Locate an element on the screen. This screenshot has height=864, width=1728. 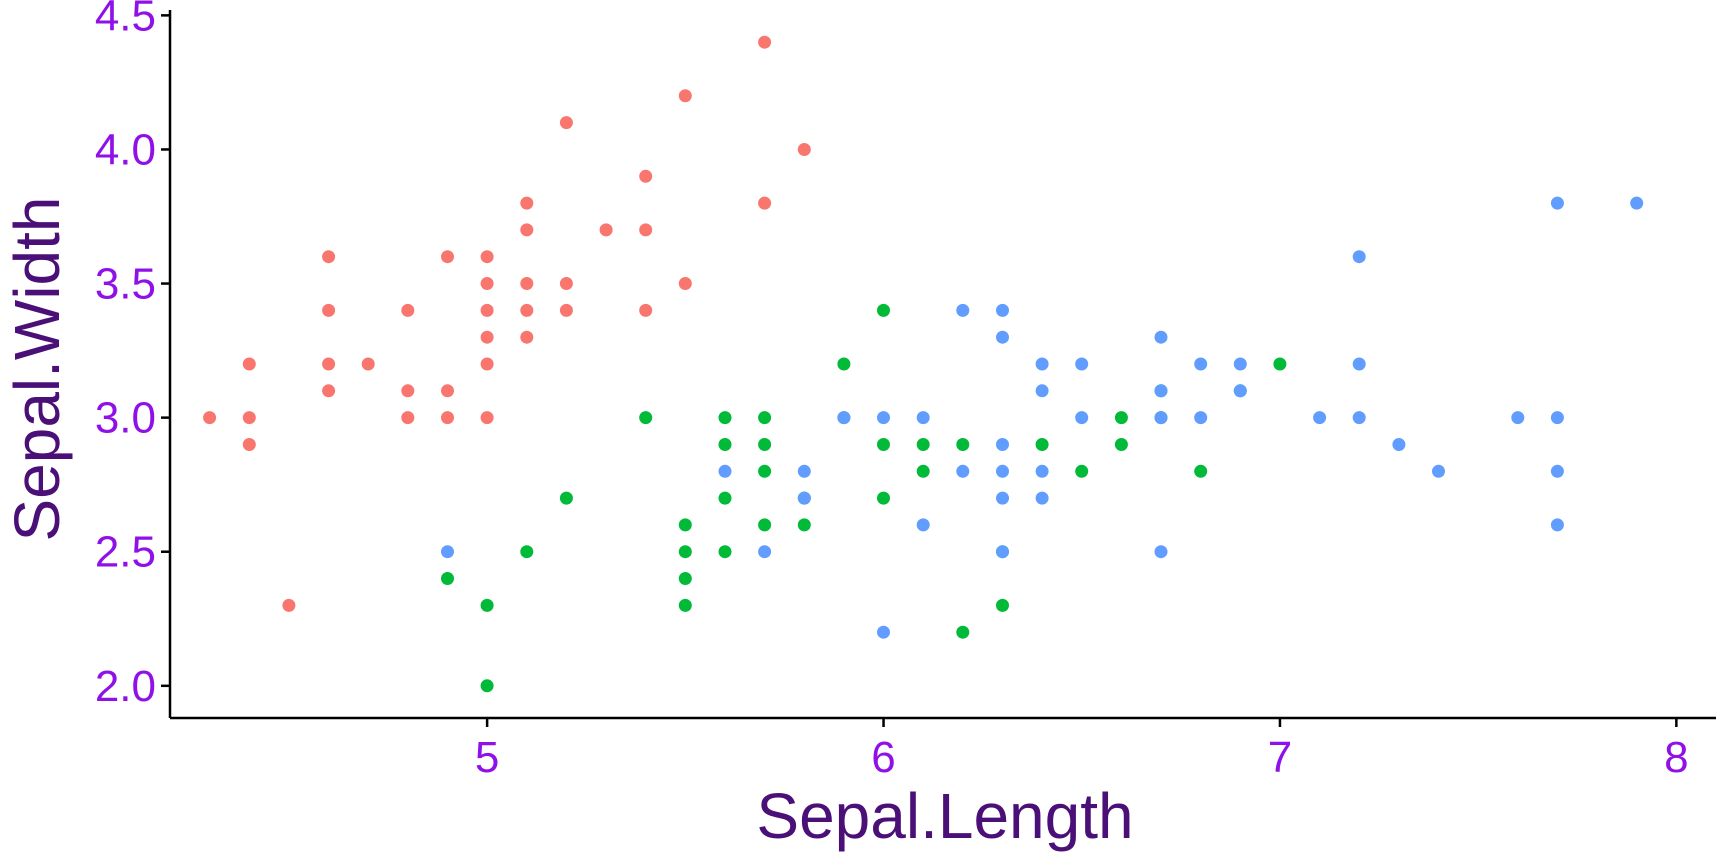
x-tick-label: 6 is located at coordinates (883, 757).